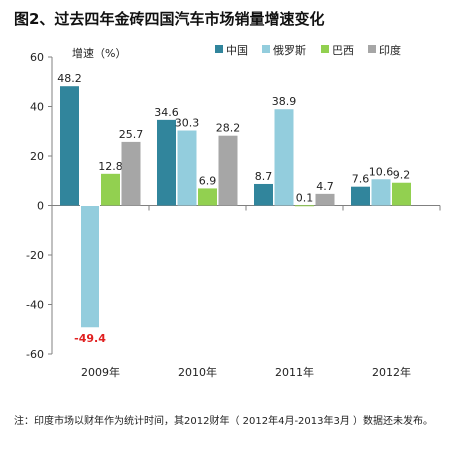  What do you see at coordinates (197, 372) in the screenshot?
I see `x-tick-label: 2010年` at bounding box center [197, 372].